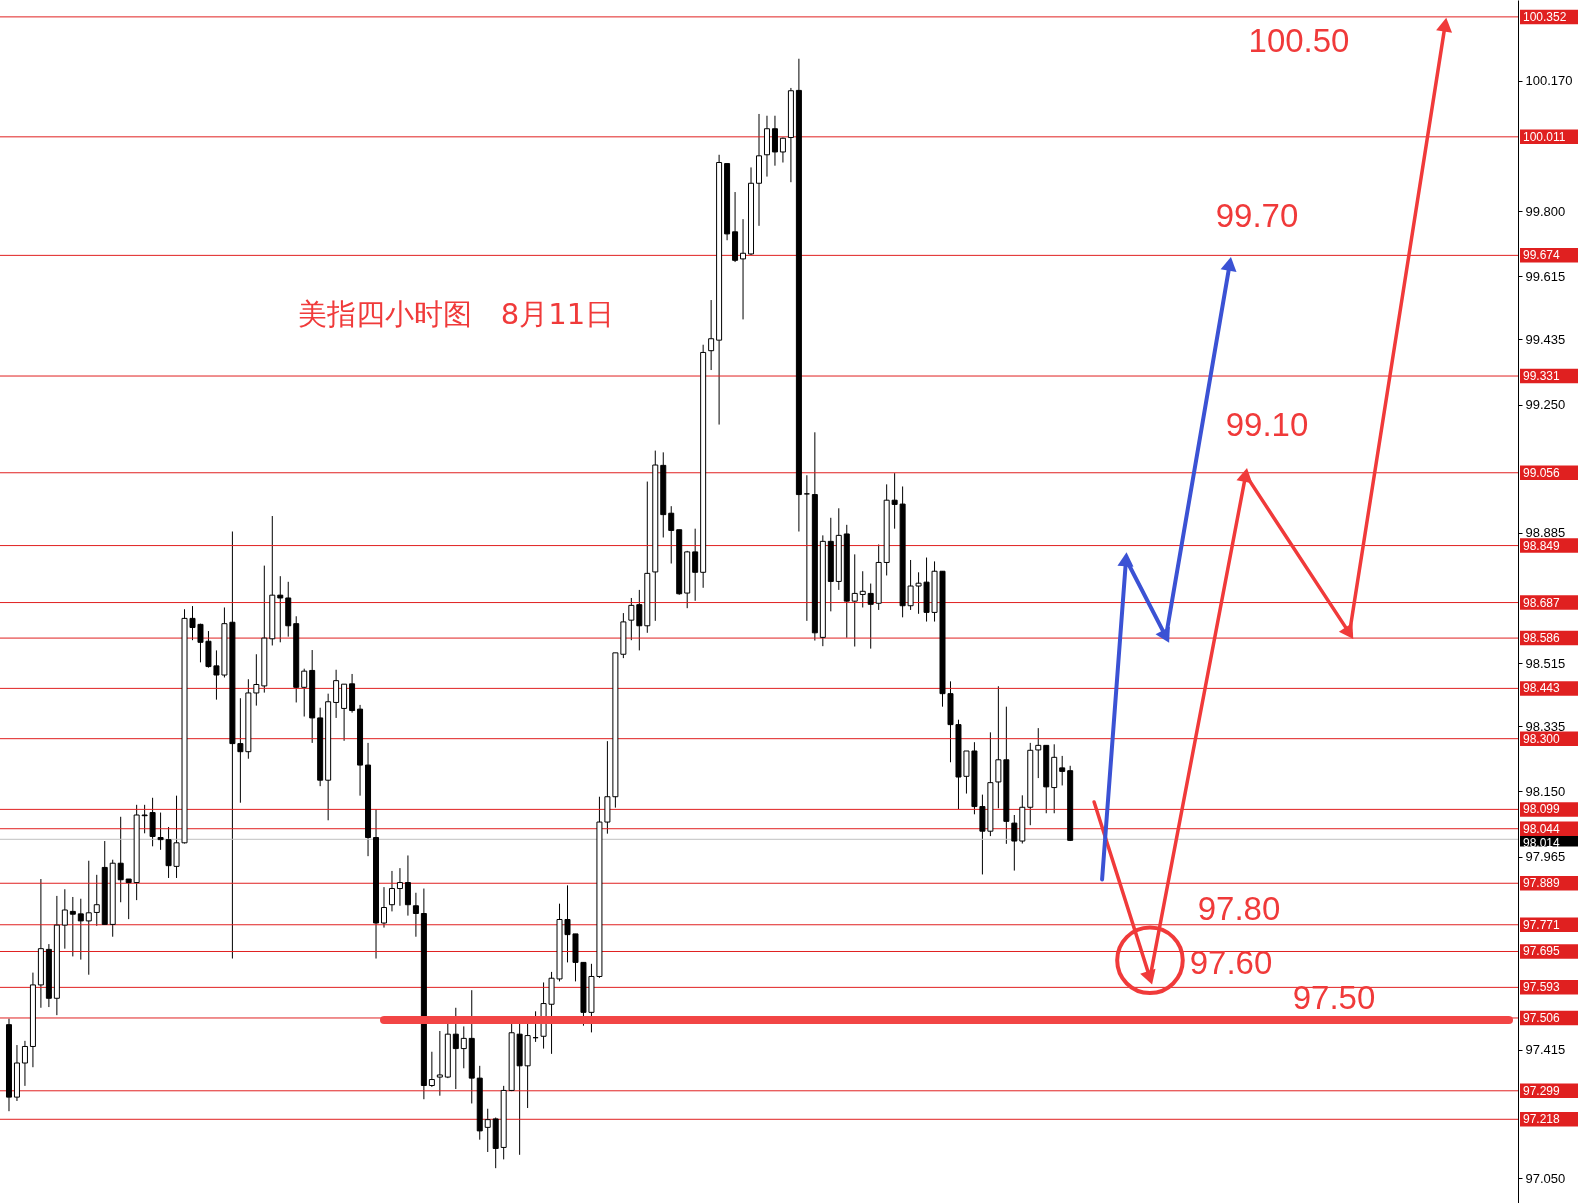 Image resolution: width=1582 pixels, height=1203 pixels. I want to click on y-tick-label: 98.150, so click(1545, 791).